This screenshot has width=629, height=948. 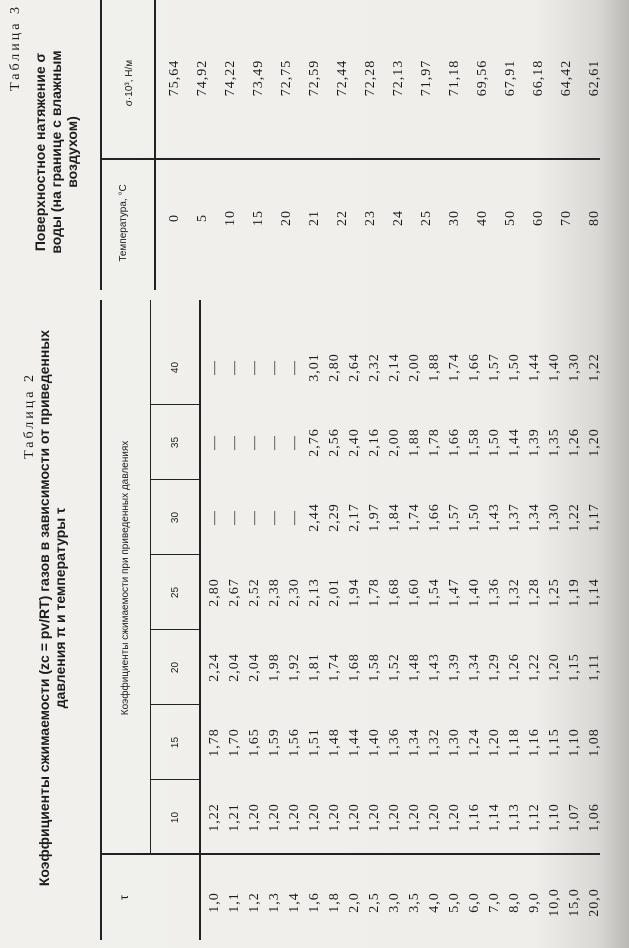 I want to click on table3-temperature-cell: 10, so click(x=230, y=218).